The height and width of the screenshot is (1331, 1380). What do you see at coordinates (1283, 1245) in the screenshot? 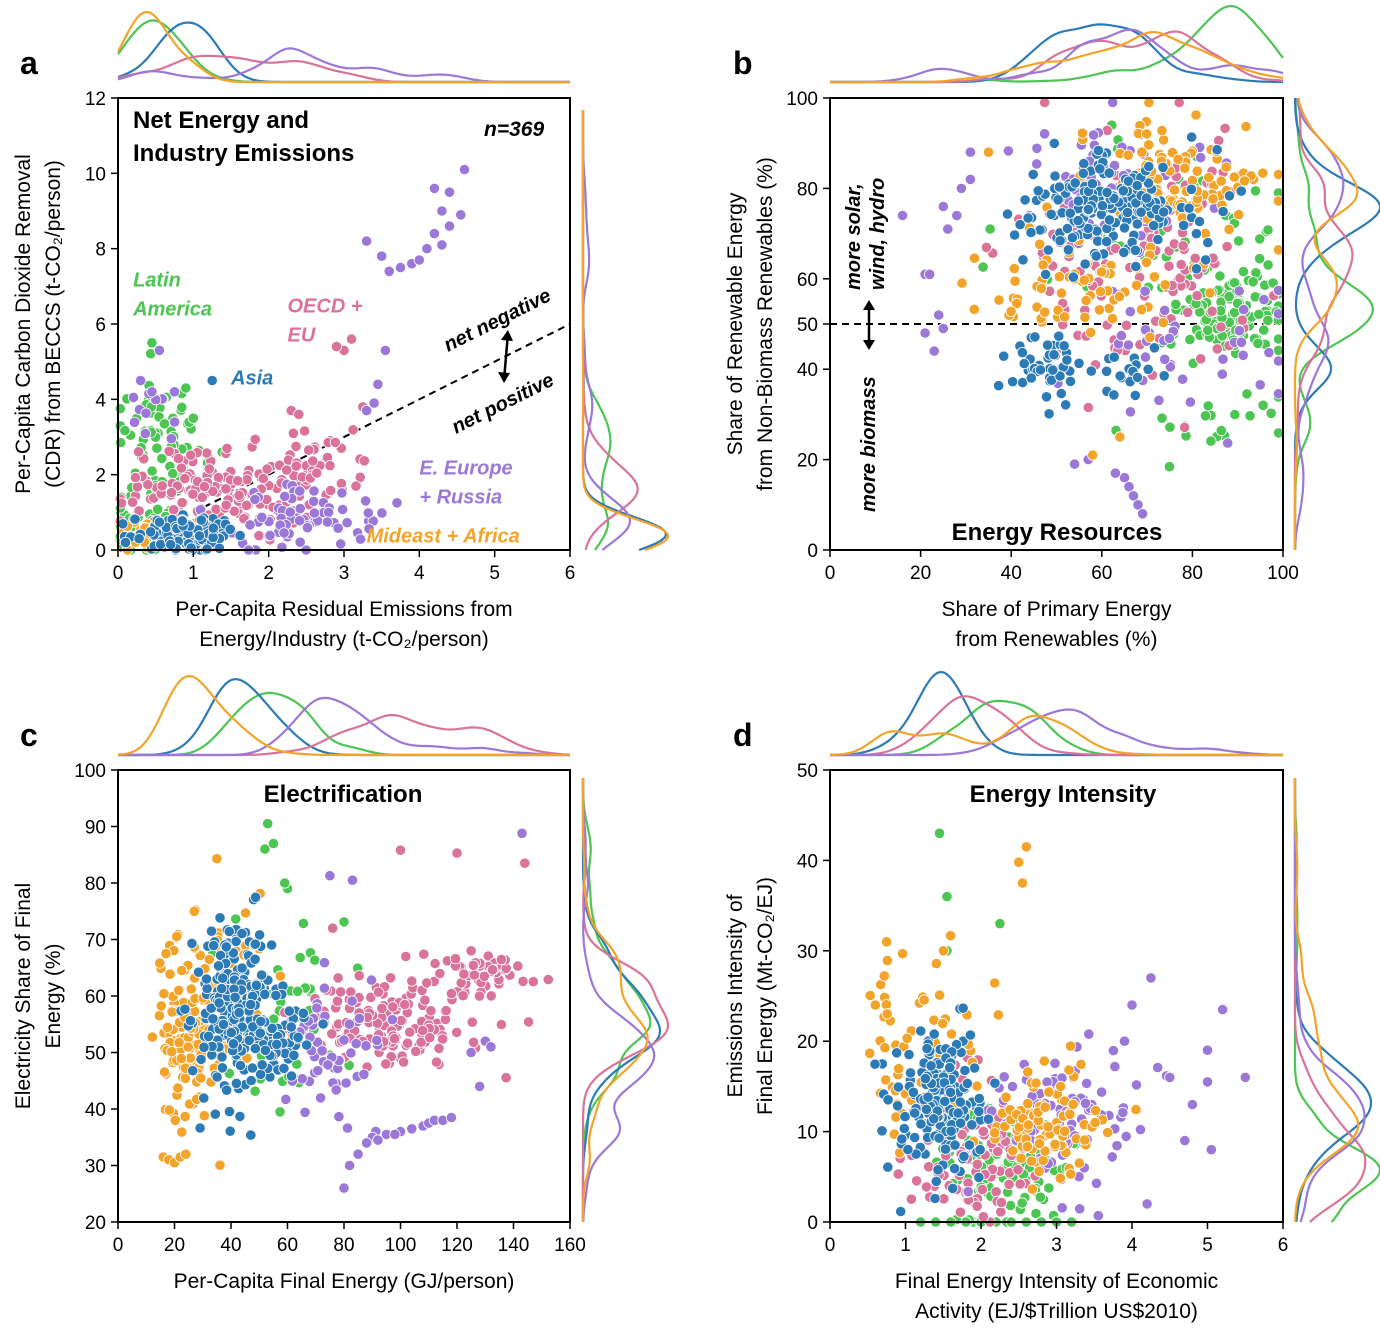
I see `x-tick-label: 6` at bounding box center [1283, 1245].